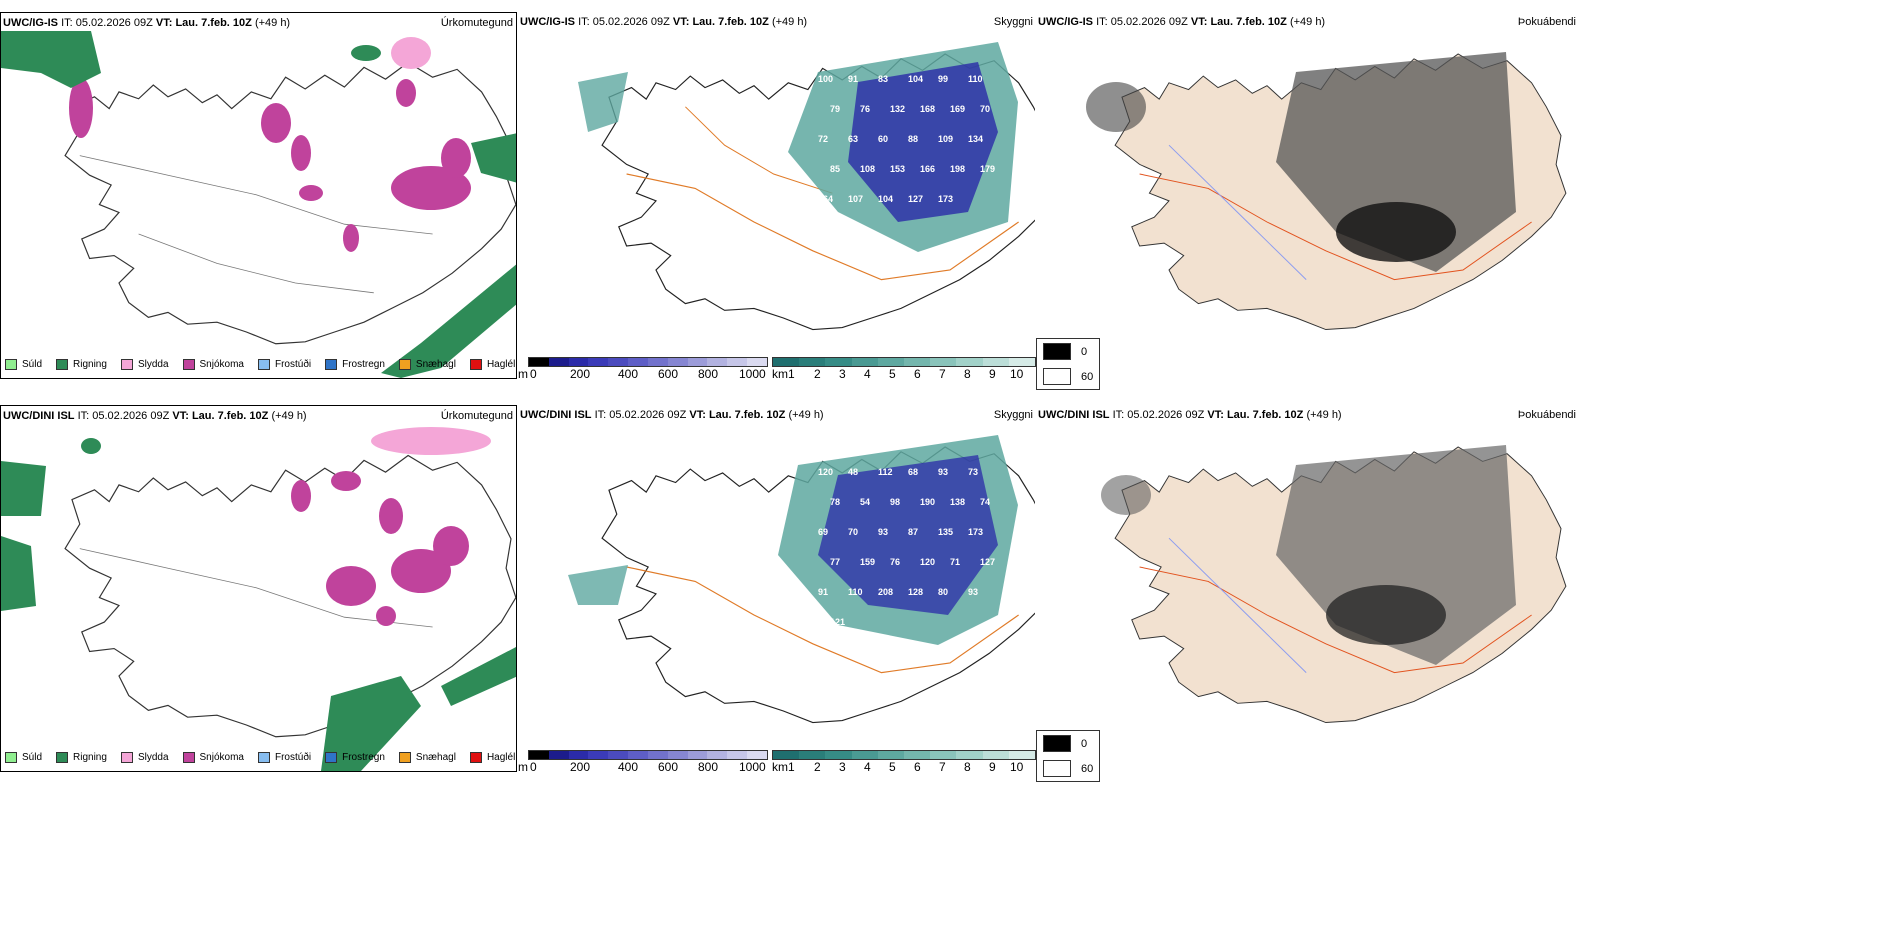 This screenshot has width=1900, height=950. Describe the element at coordinates (943, 592) in the screenshot. I see `visibility-value-label: 80` at that location.